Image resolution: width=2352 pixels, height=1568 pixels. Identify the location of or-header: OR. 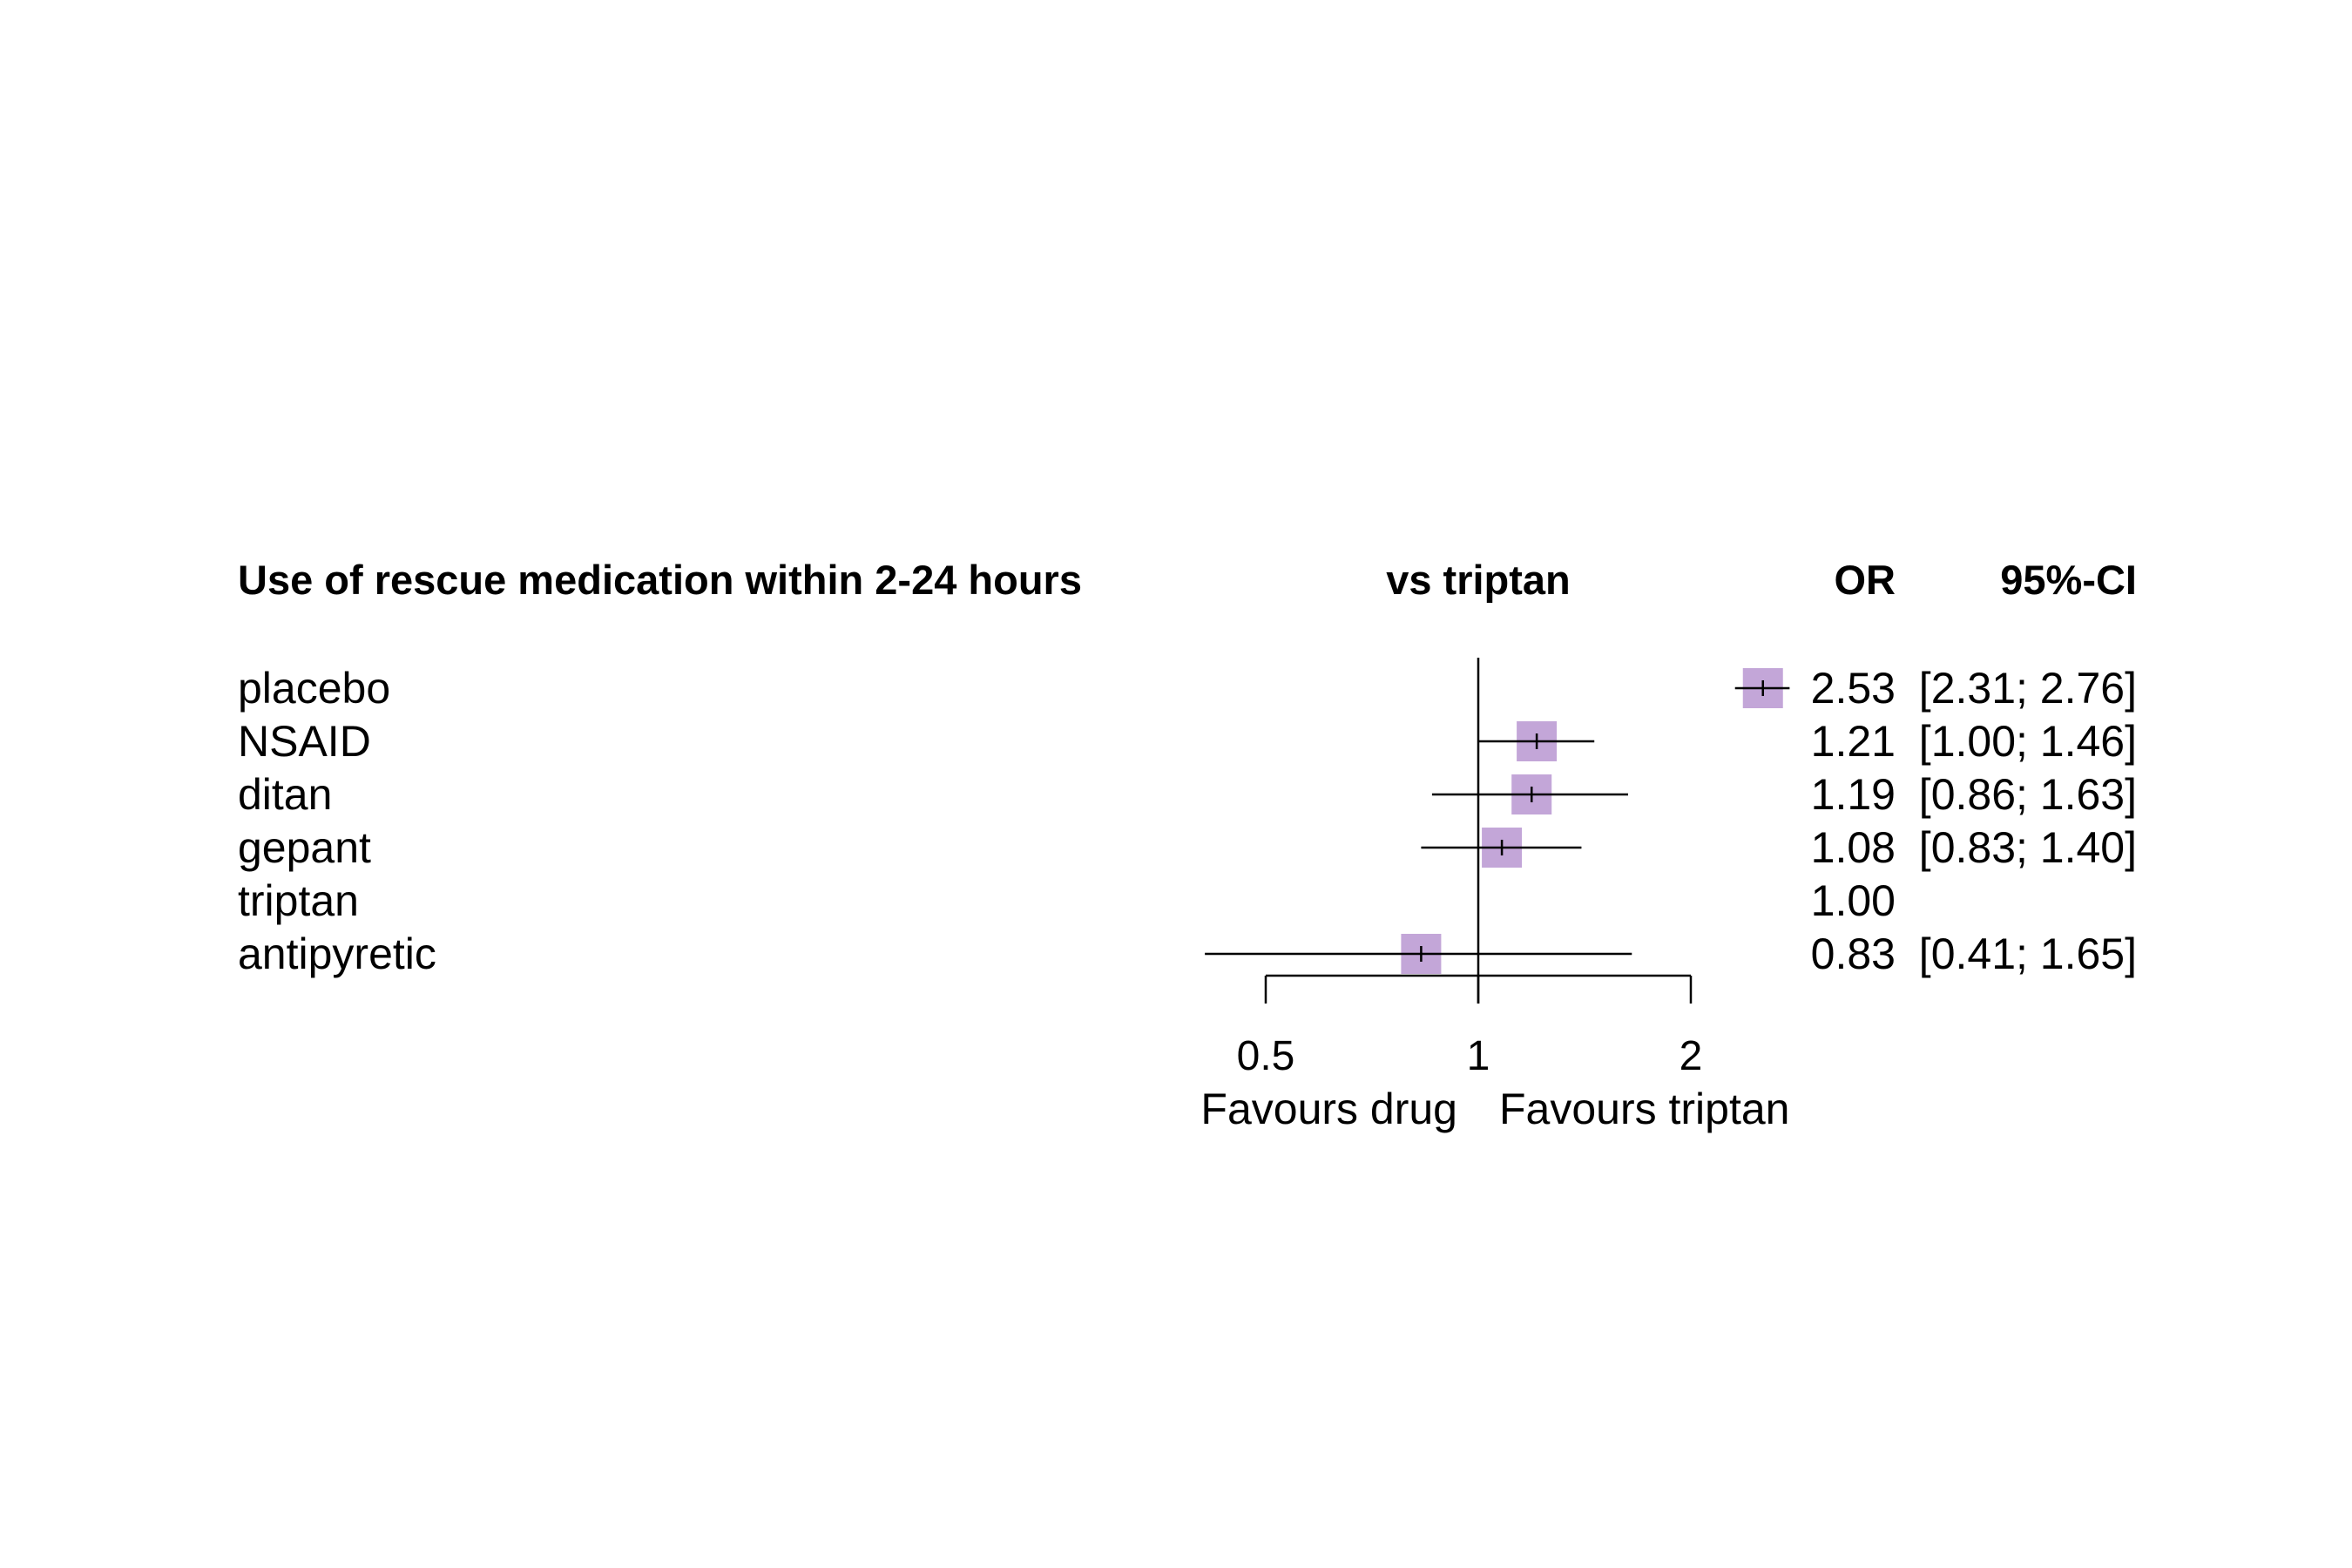
(1865, 580).